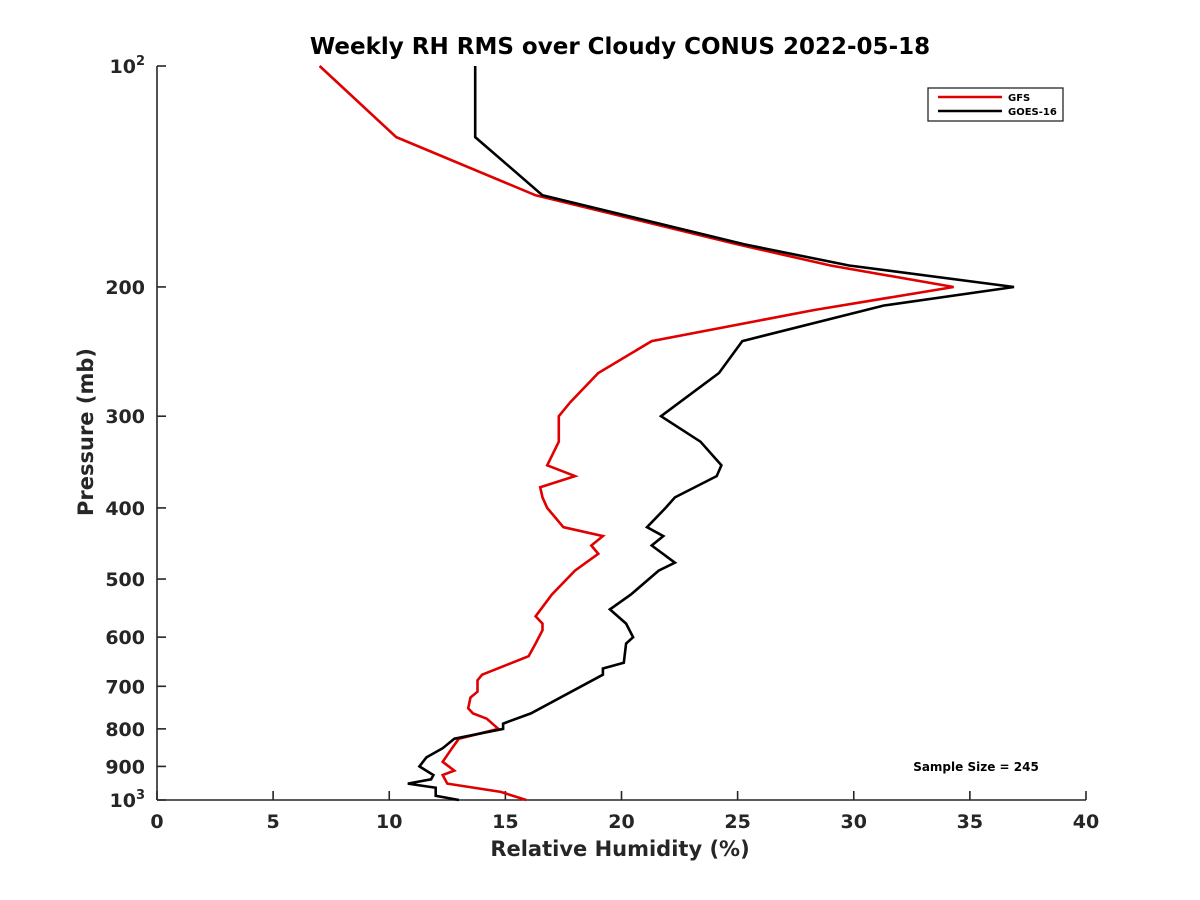  Describe the element at coordinates (128, 800) in the screenshot. I see `y-tick-label: 10³` at that location.